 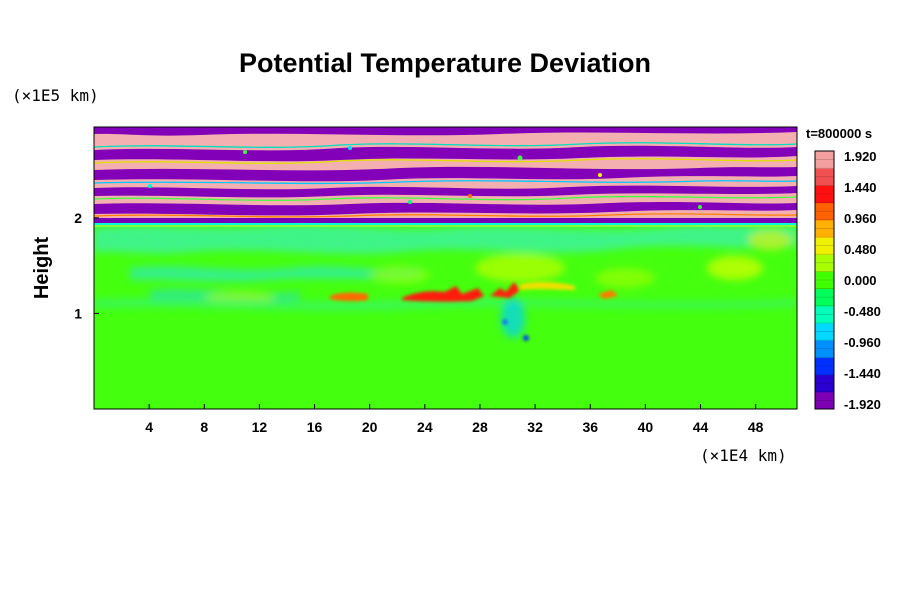 What do you see at coordinates (474, 311) in the screenshot?
I see `warm-streaks` at bounding box center [474, 311].